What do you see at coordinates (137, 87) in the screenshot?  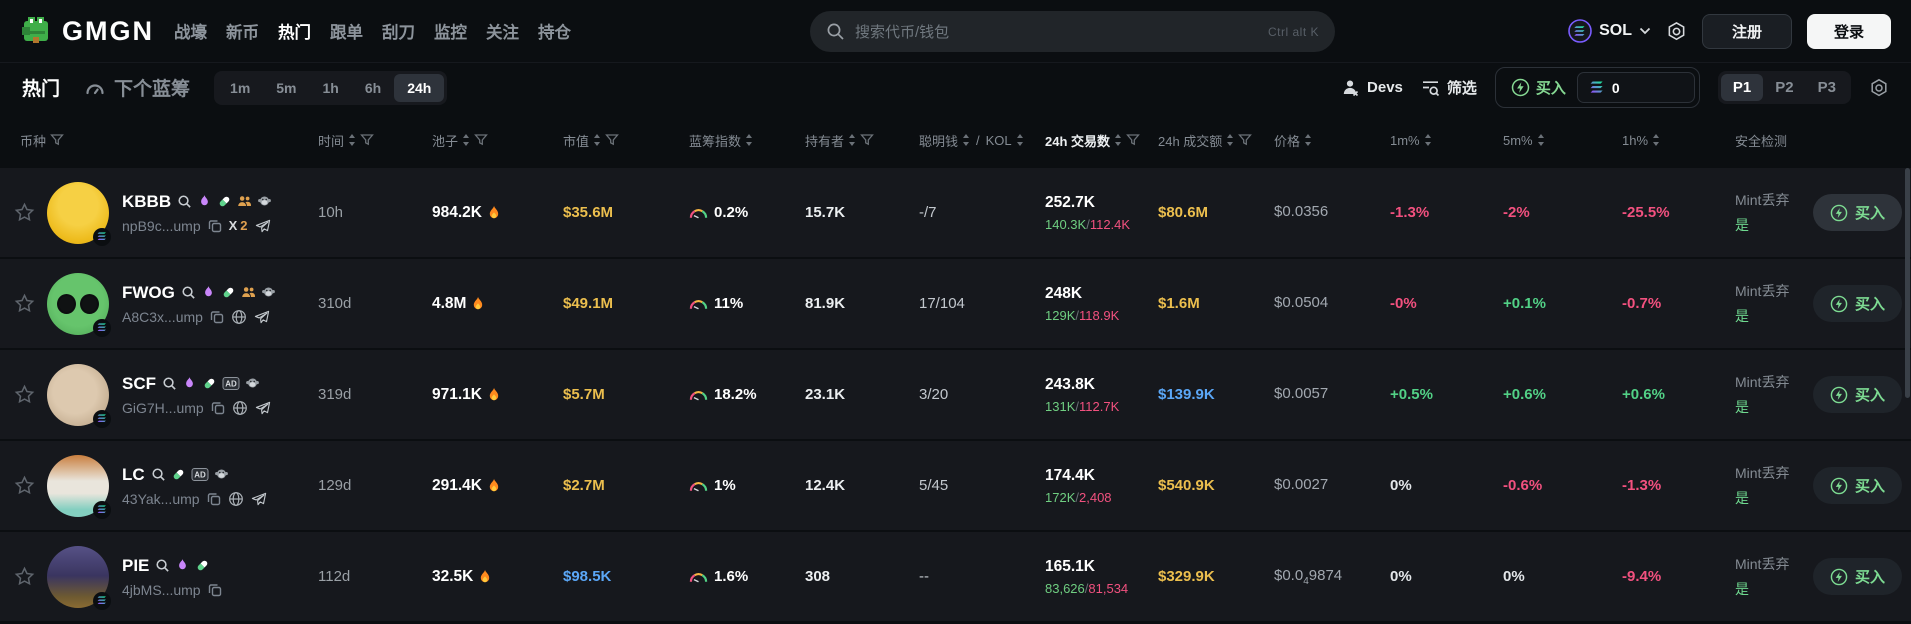 I see `tab-next-bluechip: 下个蓝筹` at bounding box center [137, 87].